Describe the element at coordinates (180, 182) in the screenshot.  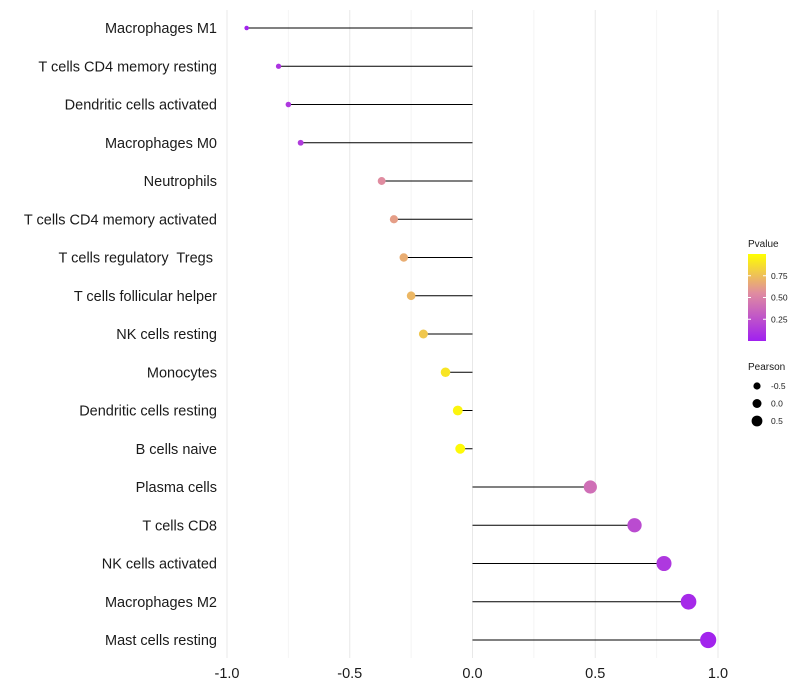
I see `y-label-neutrophils: Neutrophils` at that location.